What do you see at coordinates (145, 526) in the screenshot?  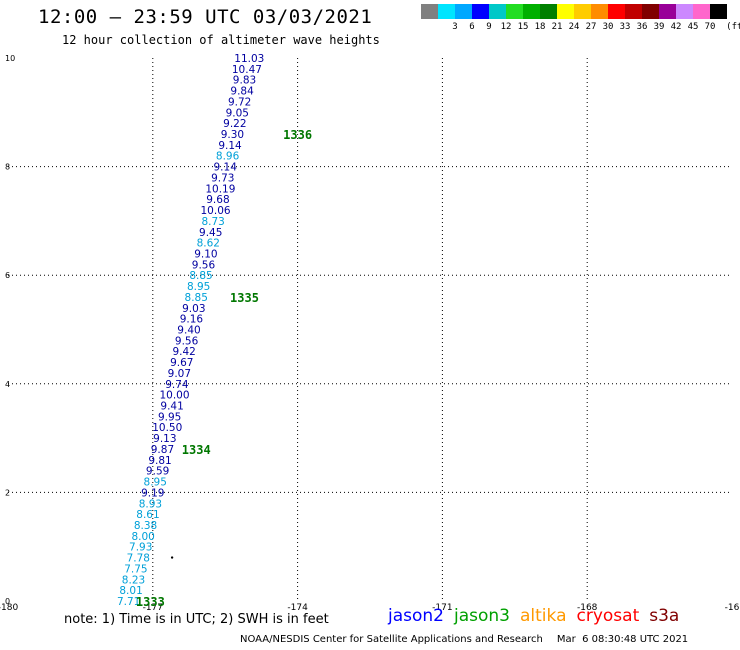 I see `swh-label: 8.38` at bounding box center [145, 526].